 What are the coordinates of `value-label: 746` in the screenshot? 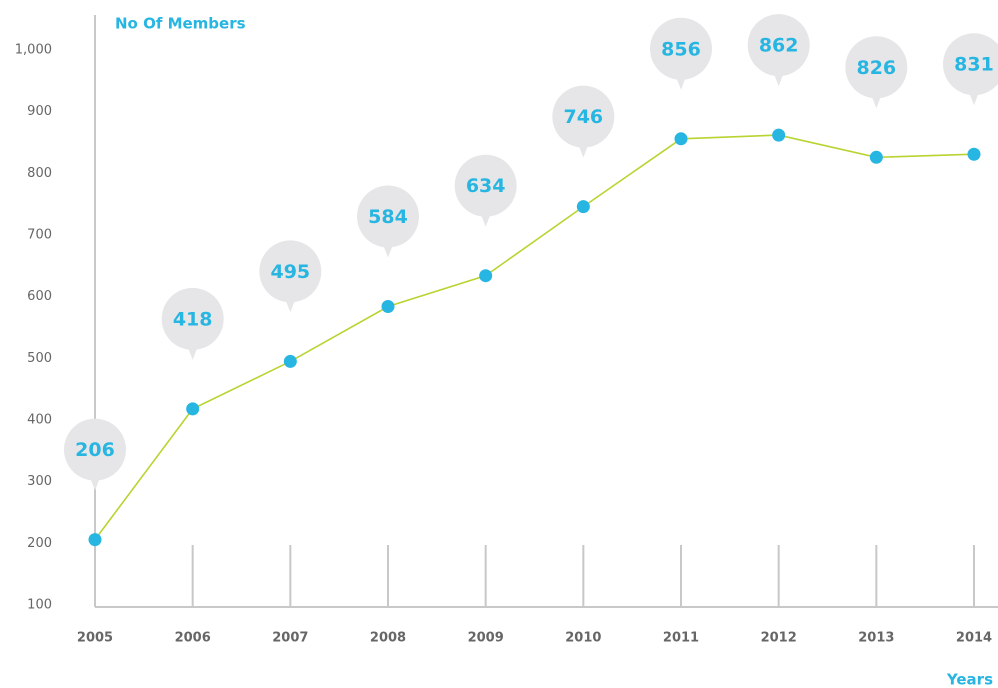 It's located at (583, 117).